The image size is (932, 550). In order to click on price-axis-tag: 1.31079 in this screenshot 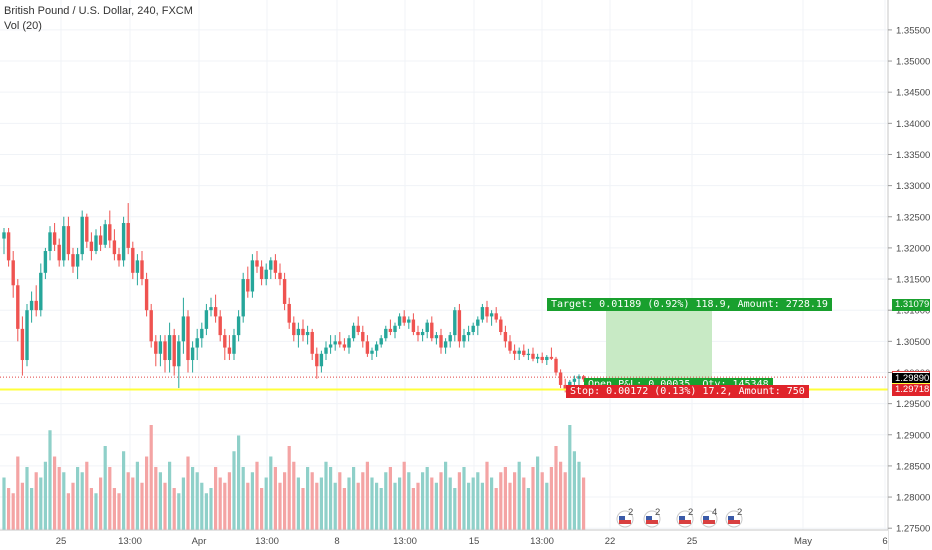, I will do `click(911, 305)`.